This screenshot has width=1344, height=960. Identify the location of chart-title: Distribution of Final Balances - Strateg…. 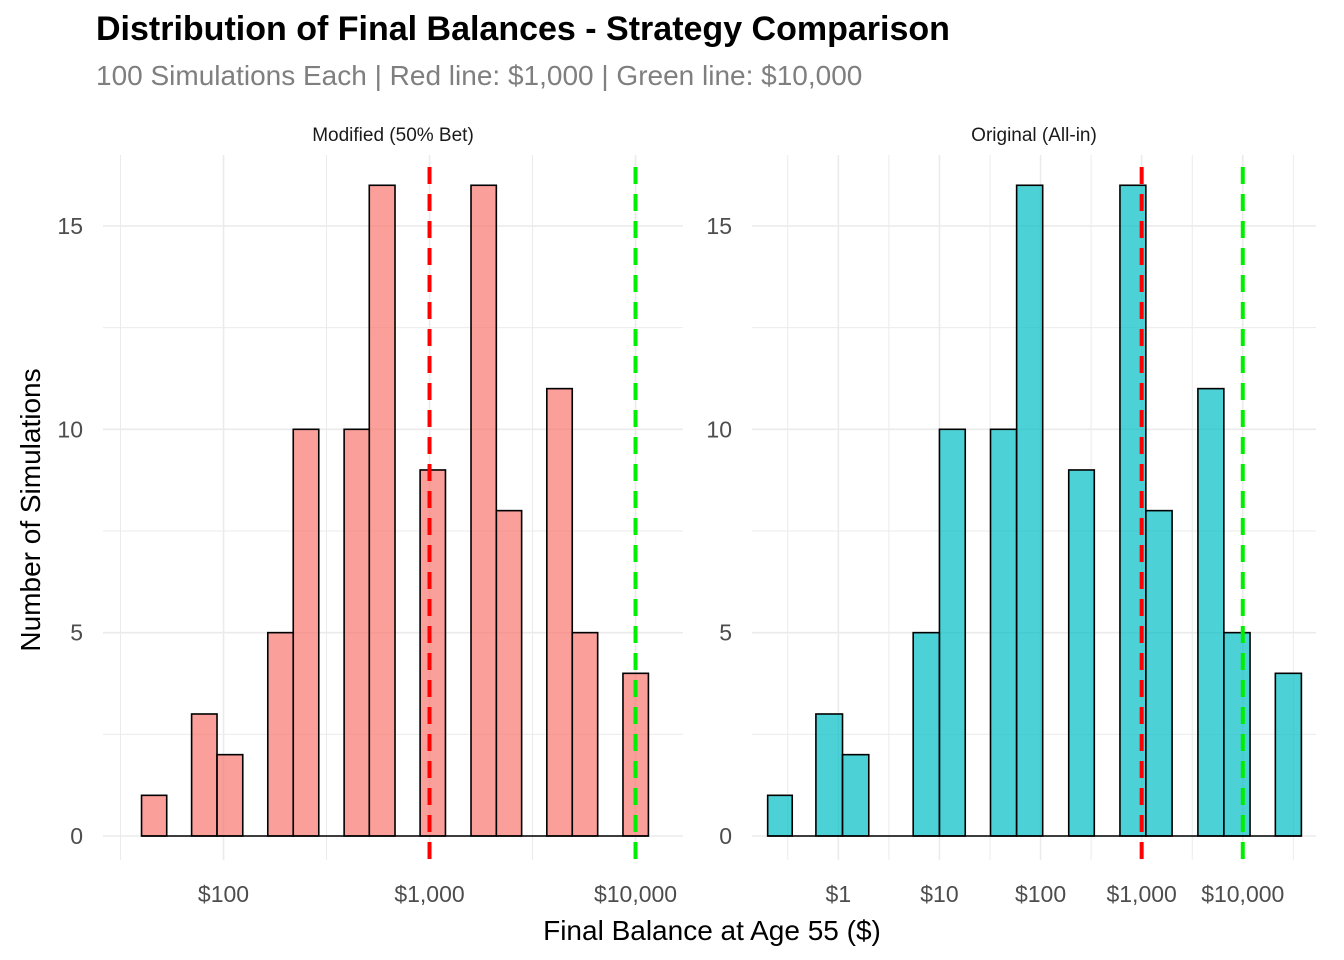
(523, 29).